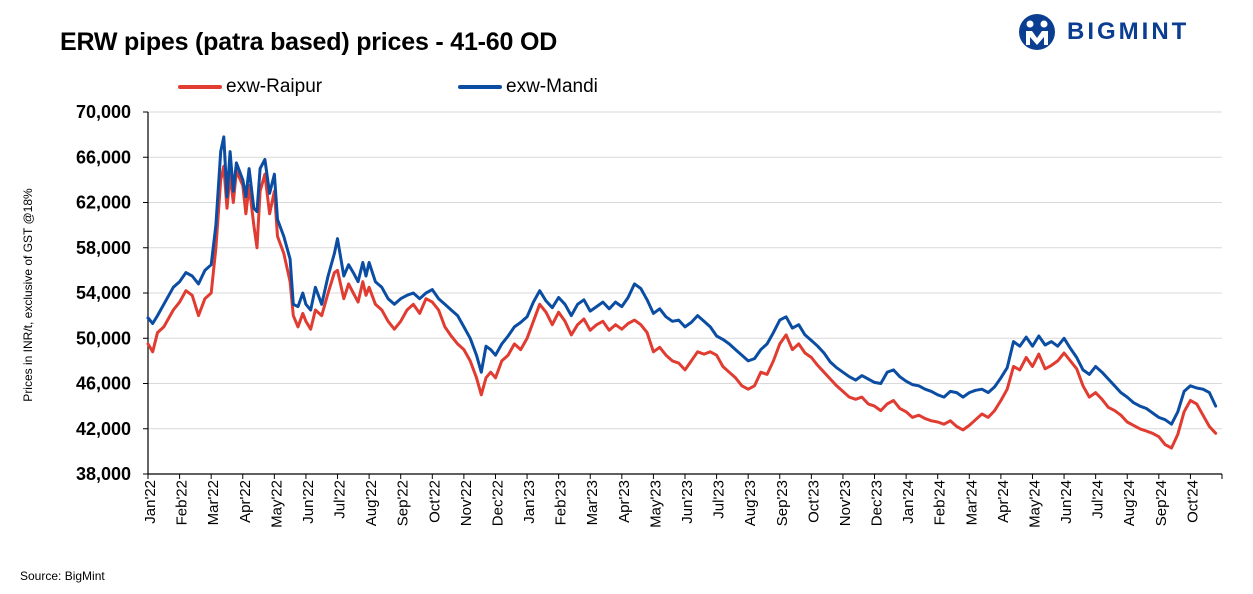  What do you see at coordinates (103, 338) in the screenshot?
I see `y-tick-label: 50,000` at bounding box center [103, 338].